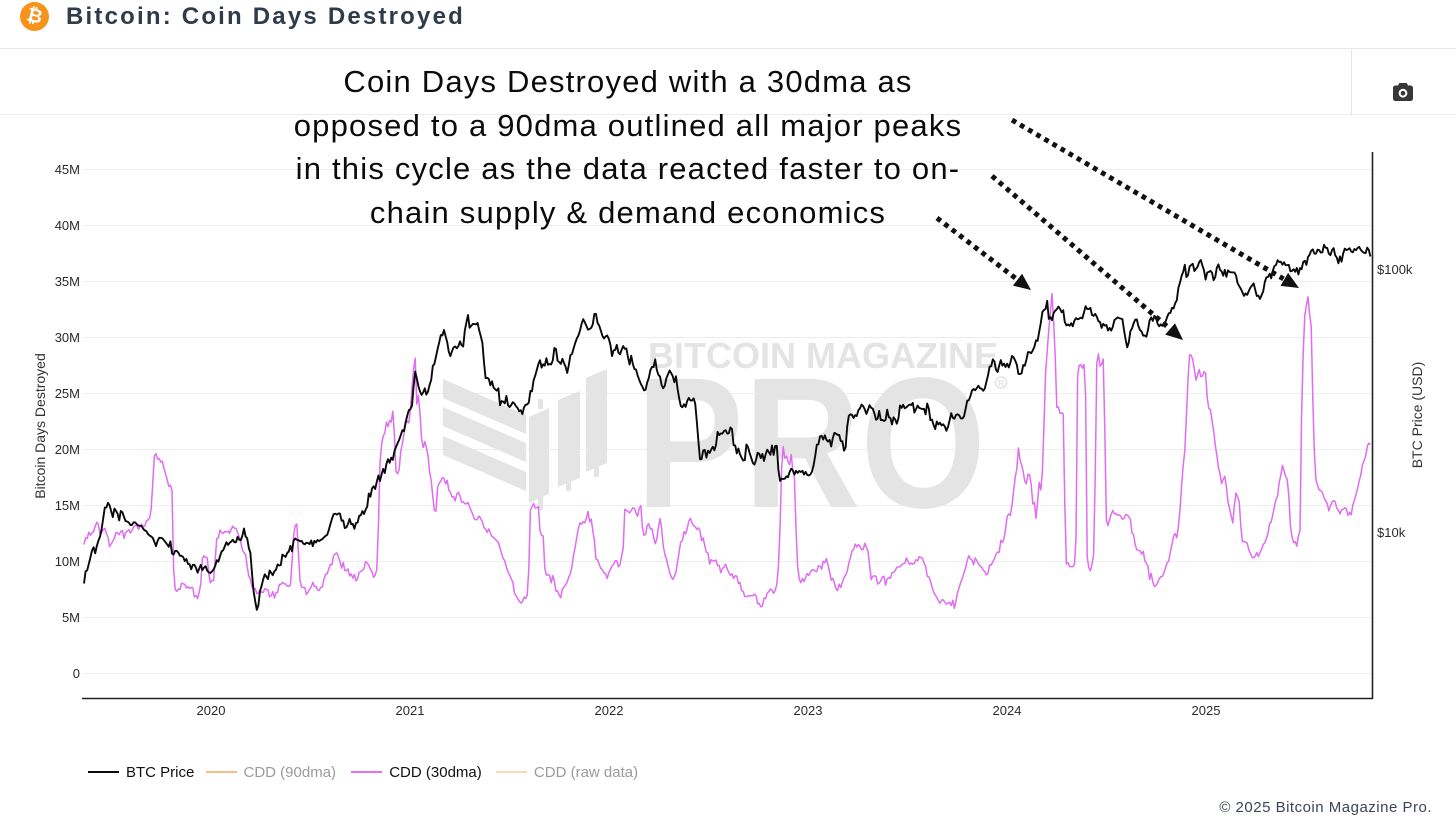  What do you see at coordinates (1001, 383) in the screenshot?
I see `svg-text: R` at bounding box center [1001, 383].